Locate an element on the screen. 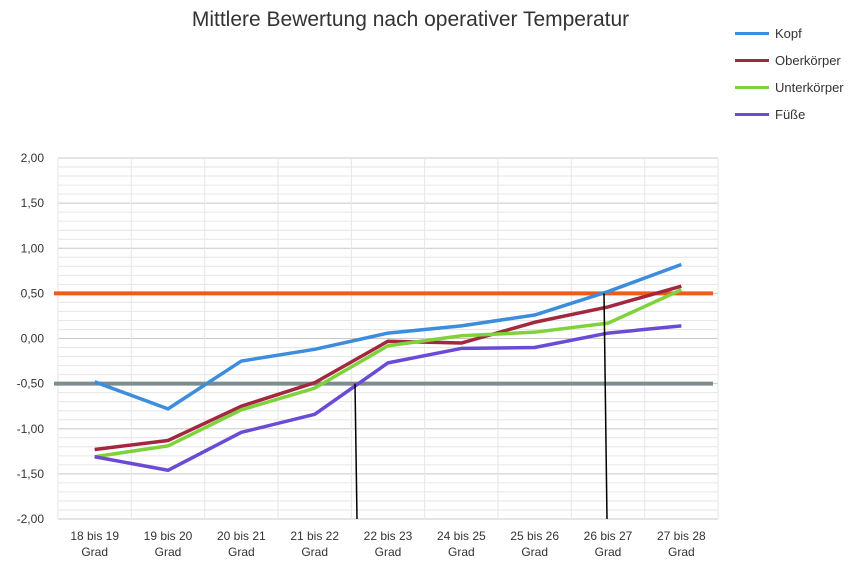  y-tick-label: 1,50 is located at coordinates (33, 203).